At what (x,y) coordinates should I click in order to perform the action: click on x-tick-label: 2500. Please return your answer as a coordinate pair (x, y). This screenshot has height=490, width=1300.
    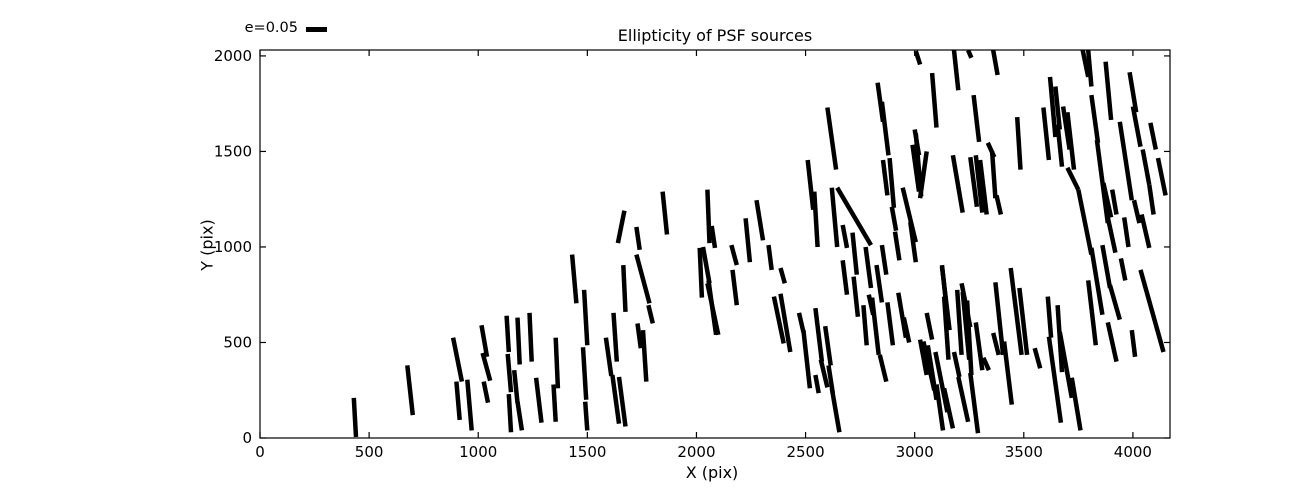
    Looking at the image, I should click on (805, 452).